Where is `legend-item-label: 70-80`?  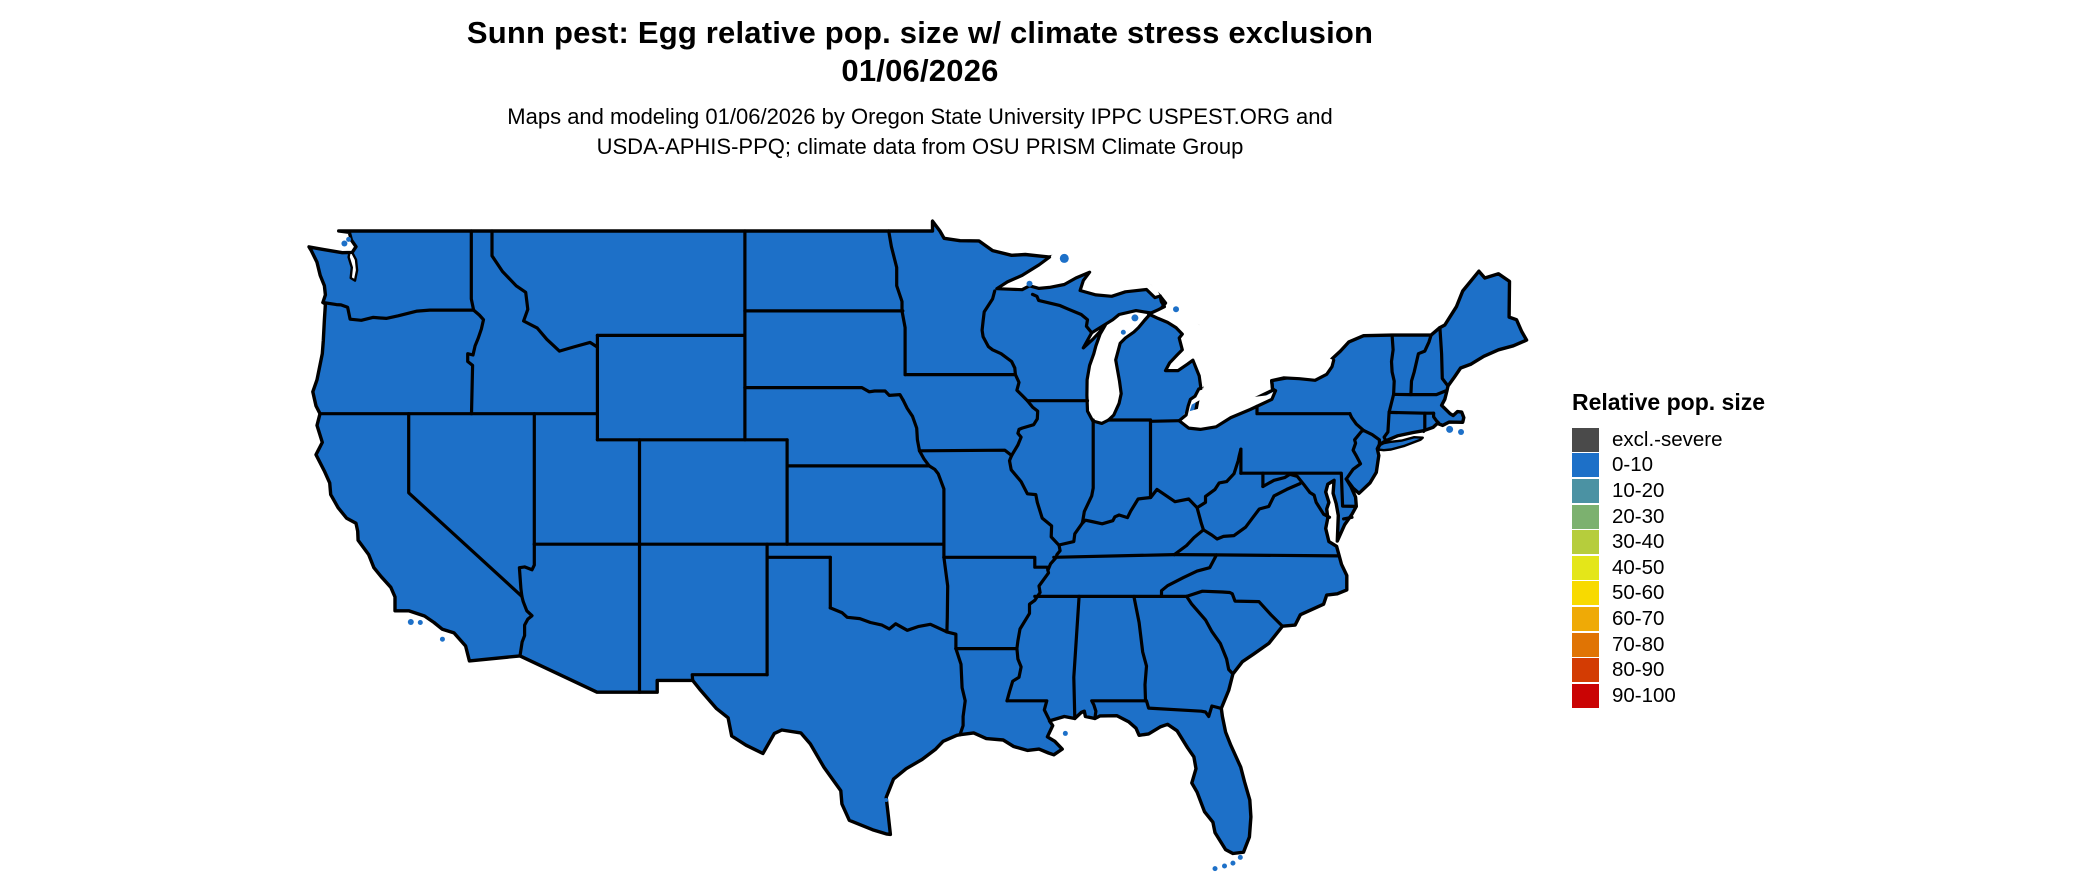
legend-item-label: 70-80 is located at coordinates (1638, 644).